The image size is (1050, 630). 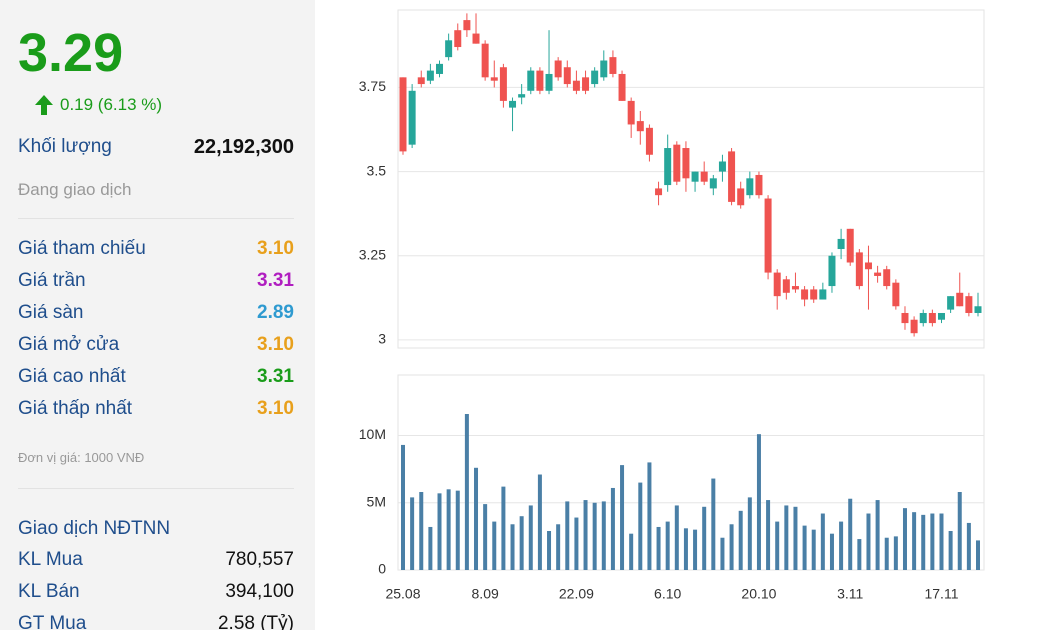 I want to click on x-tick-label: 3.11, so click(x=850, y=594).